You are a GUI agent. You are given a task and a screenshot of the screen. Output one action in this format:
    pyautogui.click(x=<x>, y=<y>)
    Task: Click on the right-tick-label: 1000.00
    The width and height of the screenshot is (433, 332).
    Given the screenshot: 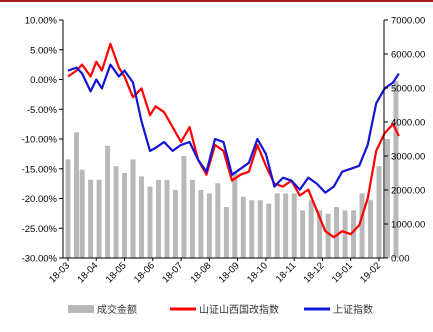 What is the action you would take?
    pyautogui.click(x=408, y=225)
    